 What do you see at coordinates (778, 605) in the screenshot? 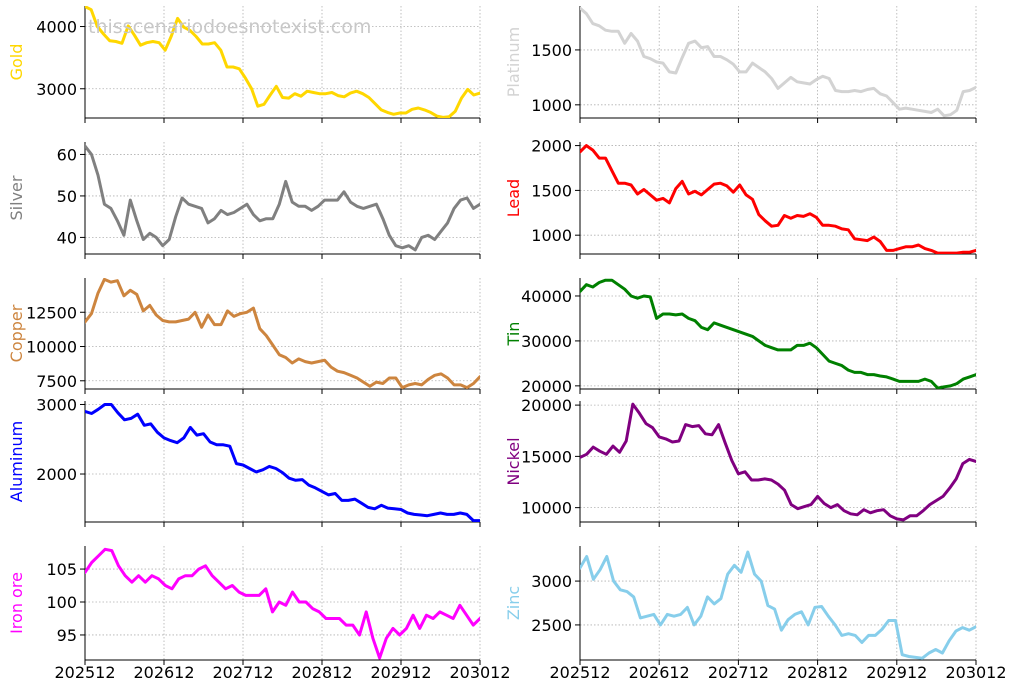
I see `series-line-zinc` at bounding box center [778, 605].